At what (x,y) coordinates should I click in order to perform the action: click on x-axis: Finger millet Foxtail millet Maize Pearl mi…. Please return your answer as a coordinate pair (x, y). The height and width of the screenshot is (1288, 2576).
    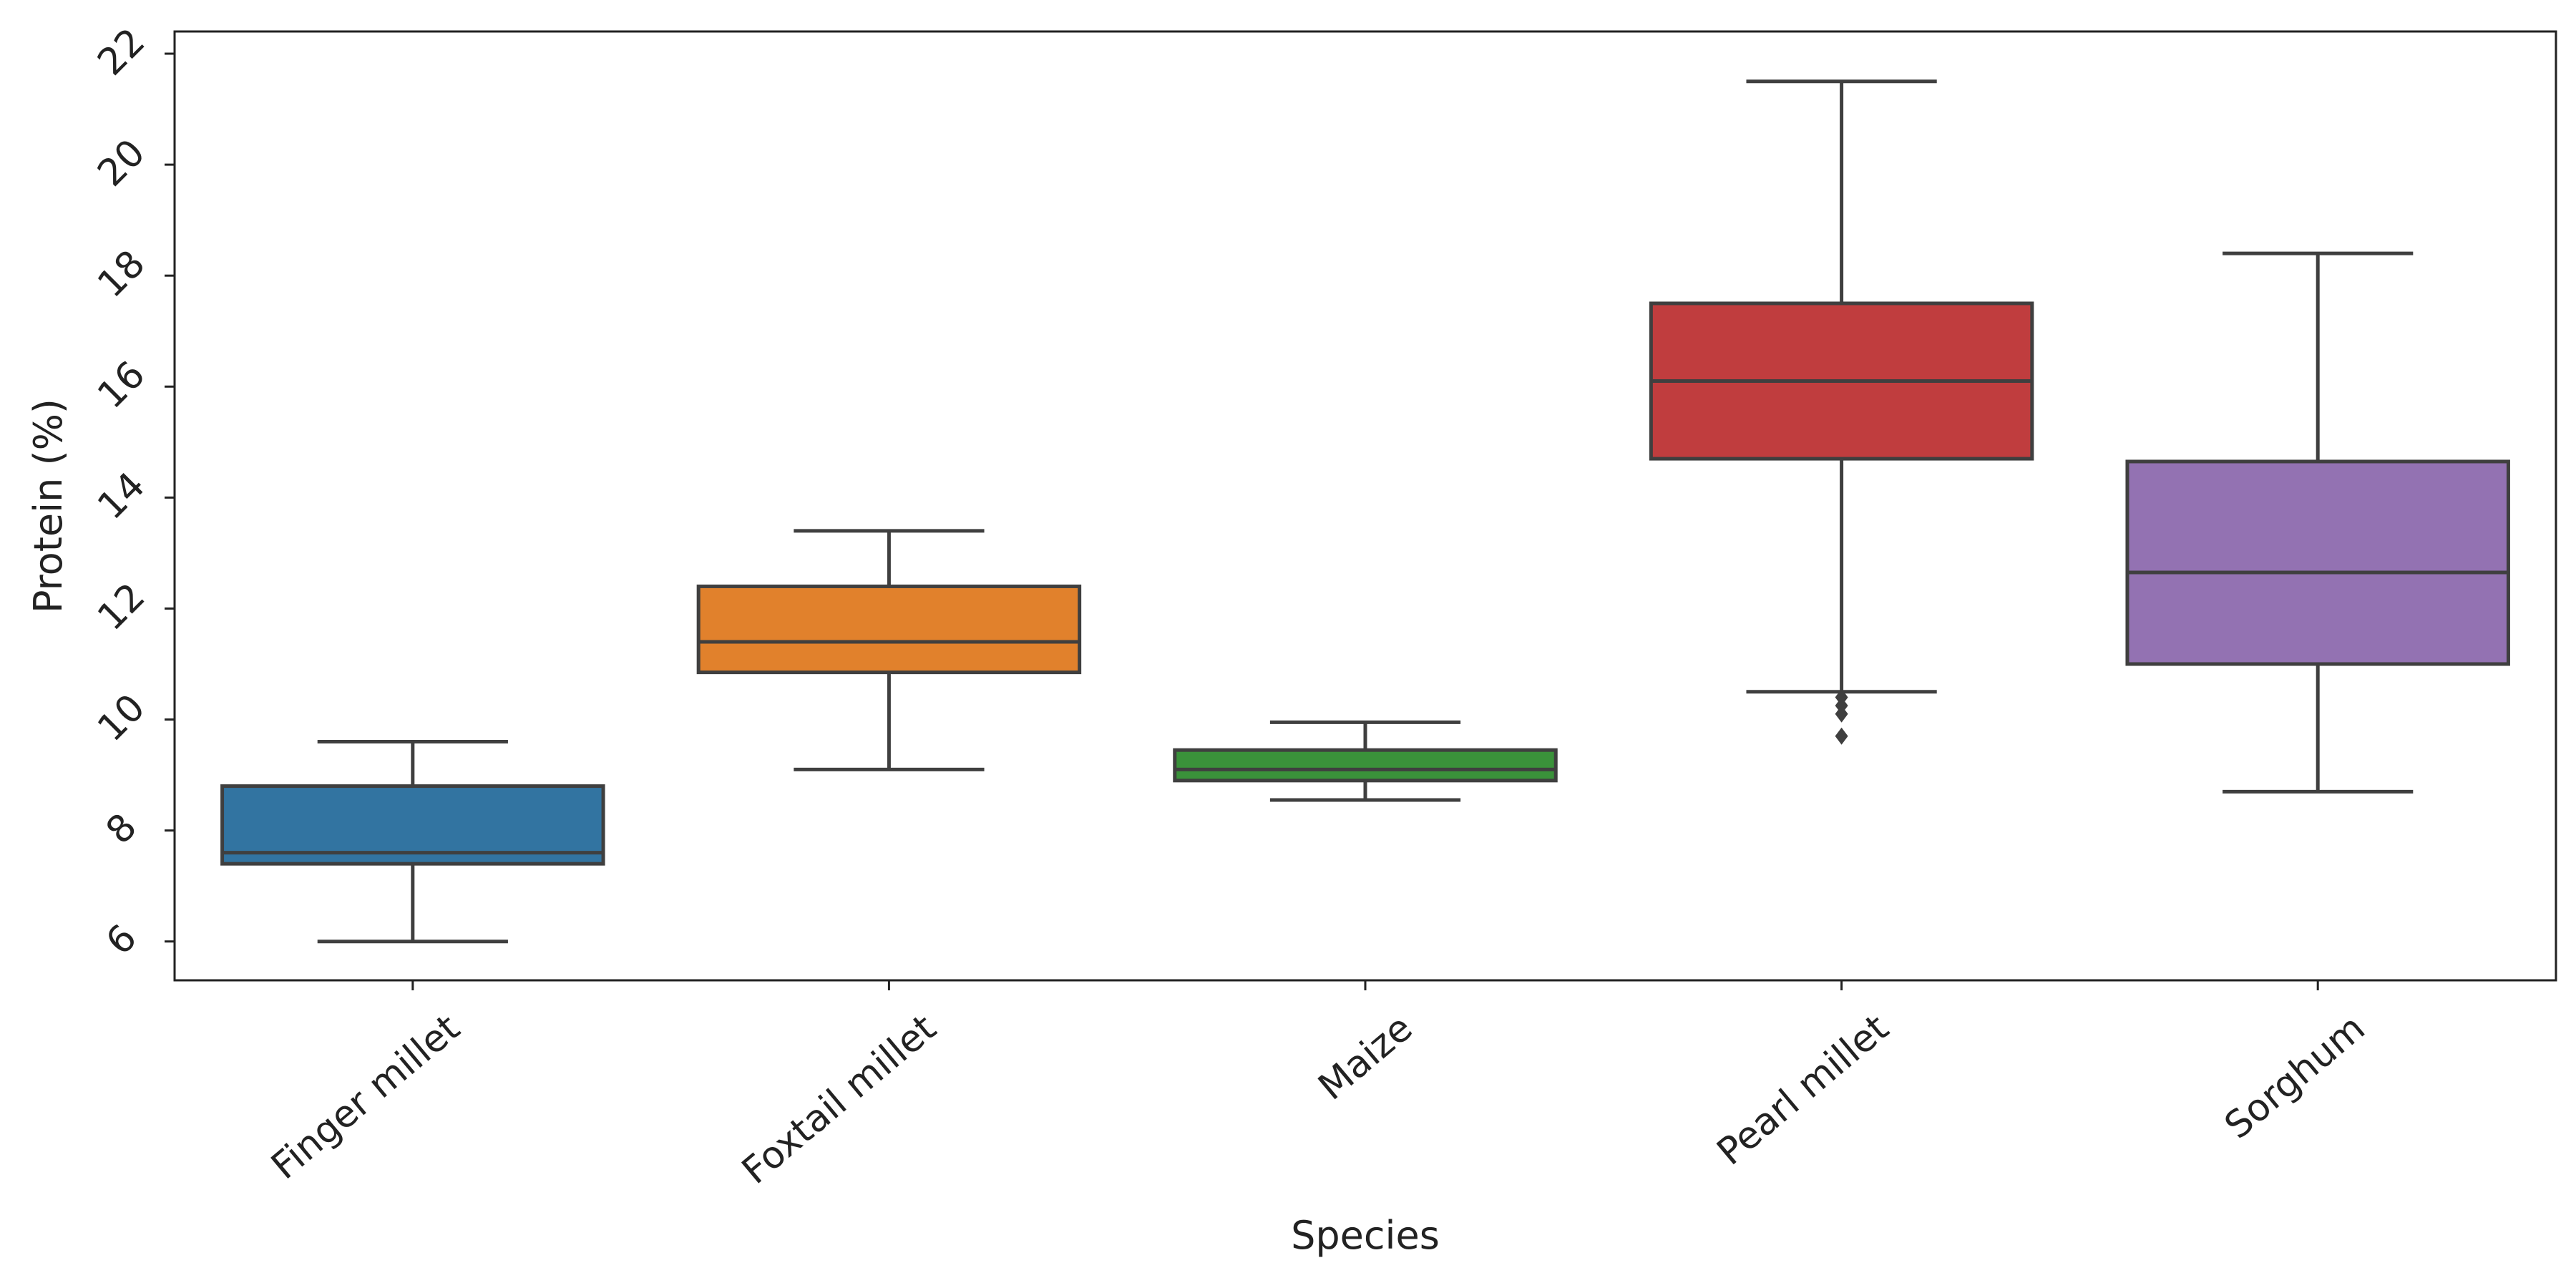
    Looking at the image, I should click on (1318, 1086).